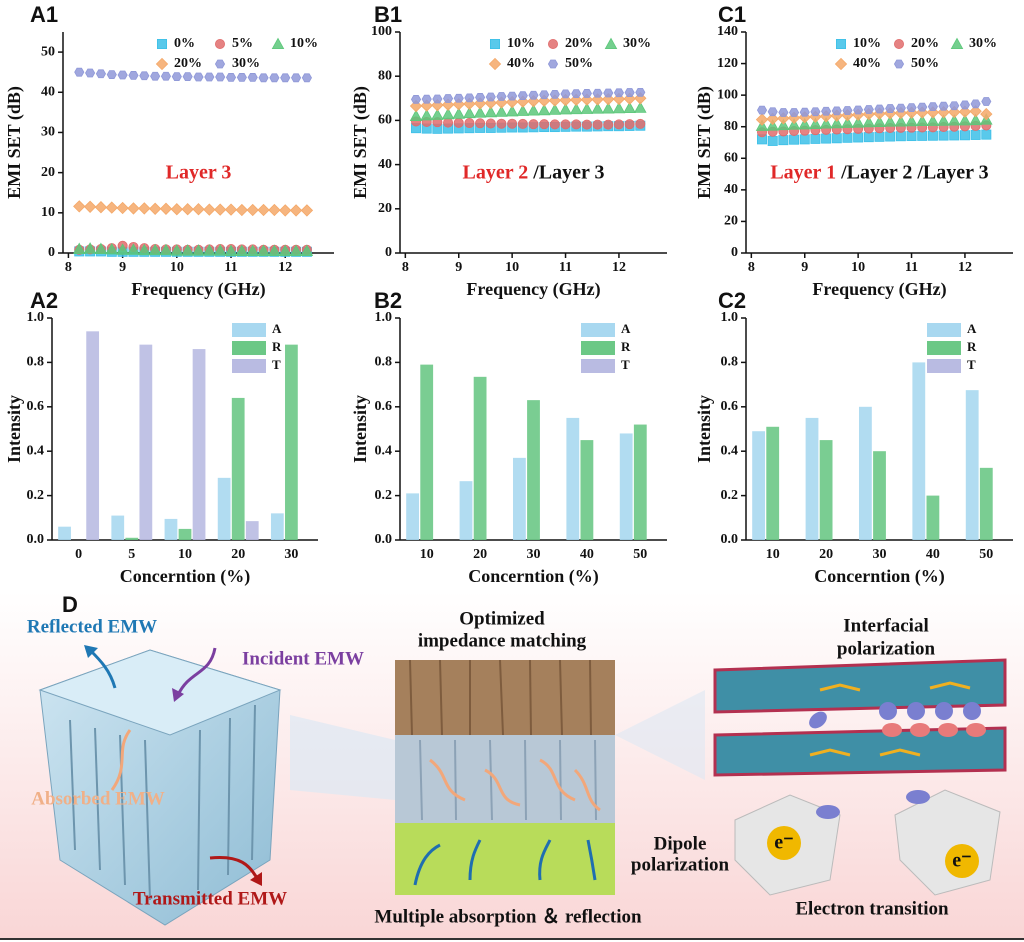 Image resolution: width=1024 pixels, height=942 pixels. Describe the element at coordinates (184, 43) in the screenshot. I see `legend-label: 0%` at that location.